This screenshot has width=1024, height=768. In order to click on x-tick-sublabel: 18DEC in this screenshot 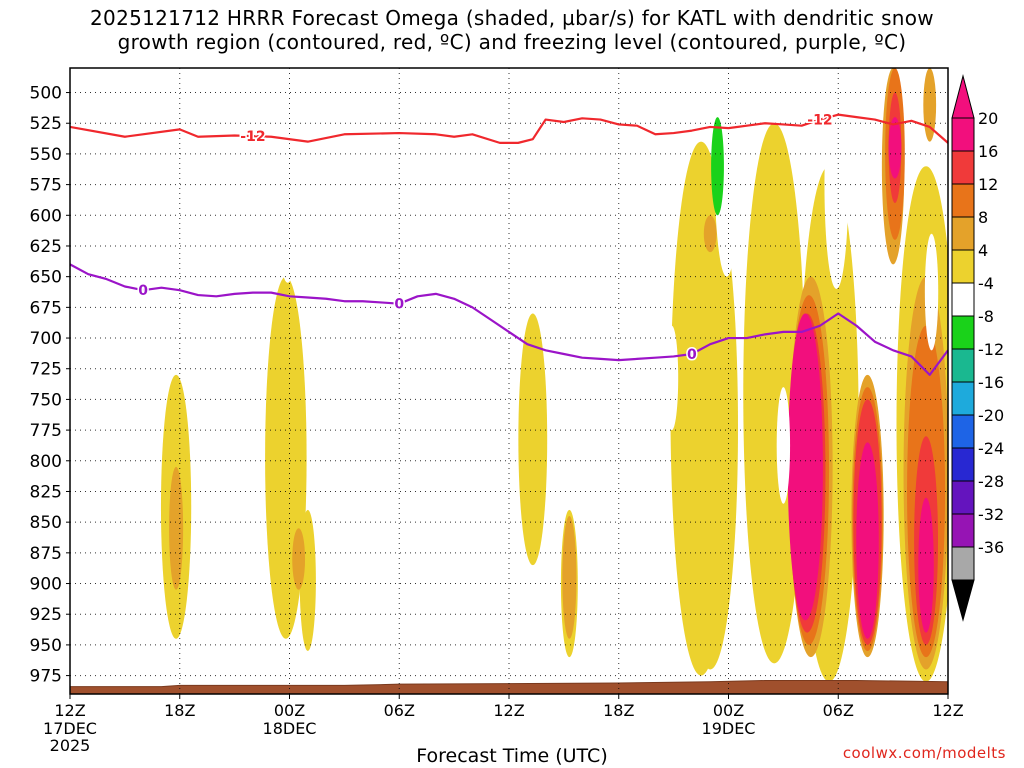, I will do `click(290, 728)`.